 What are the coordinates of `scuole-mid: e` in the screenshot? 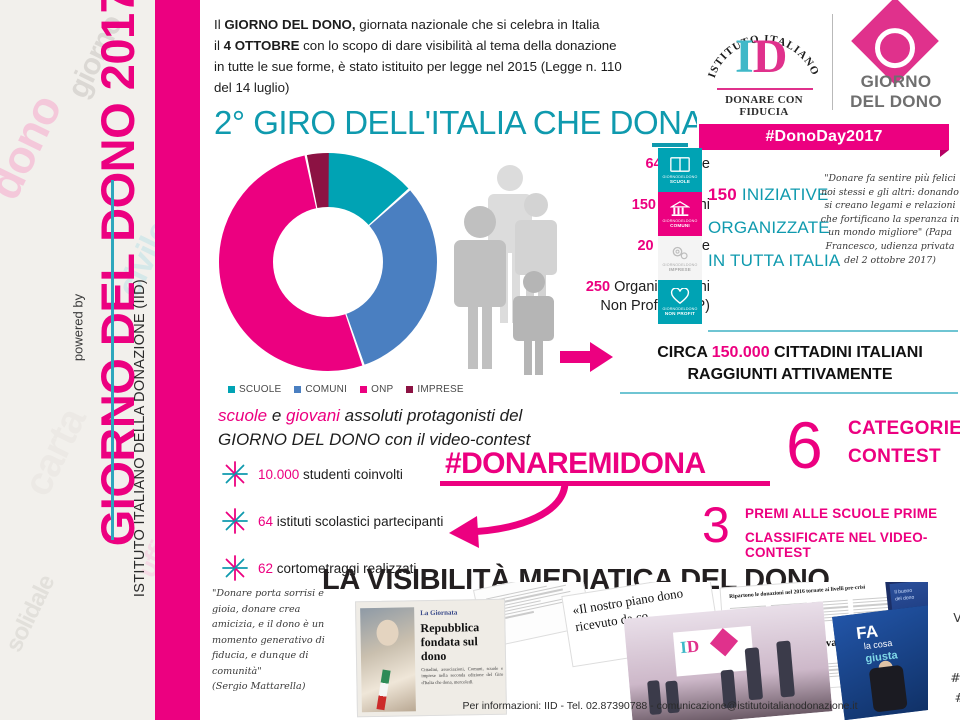 It's located at (277, 415).